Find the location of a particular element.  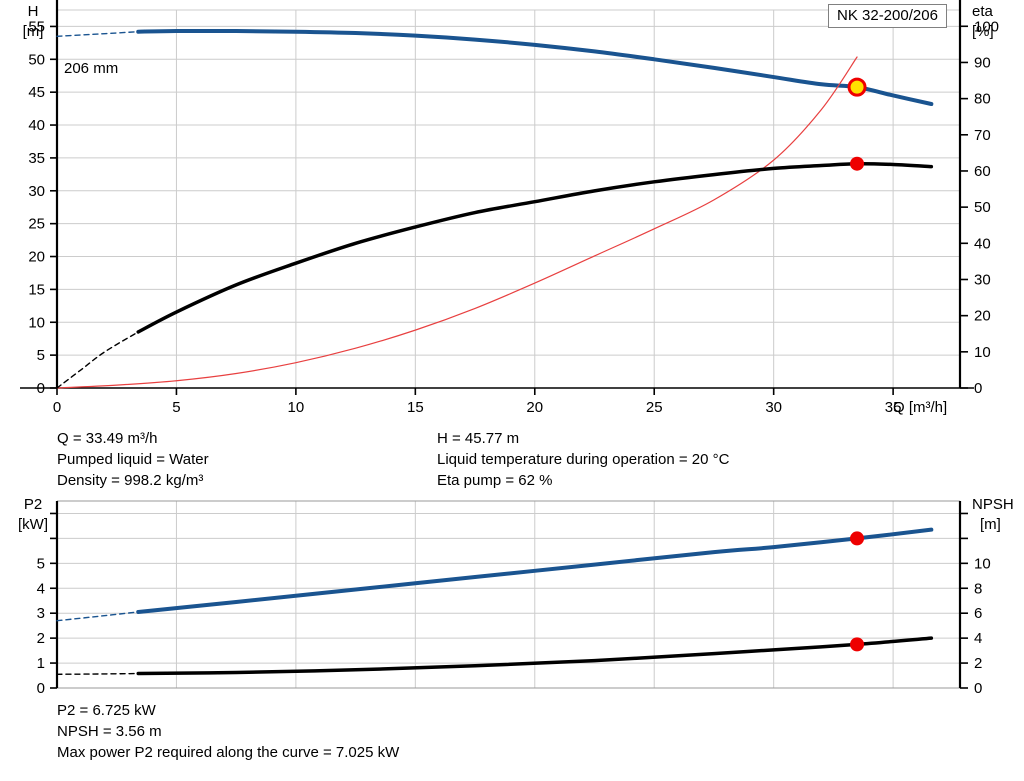

left-tick-label: 45 is located at coordinates (36, 92).